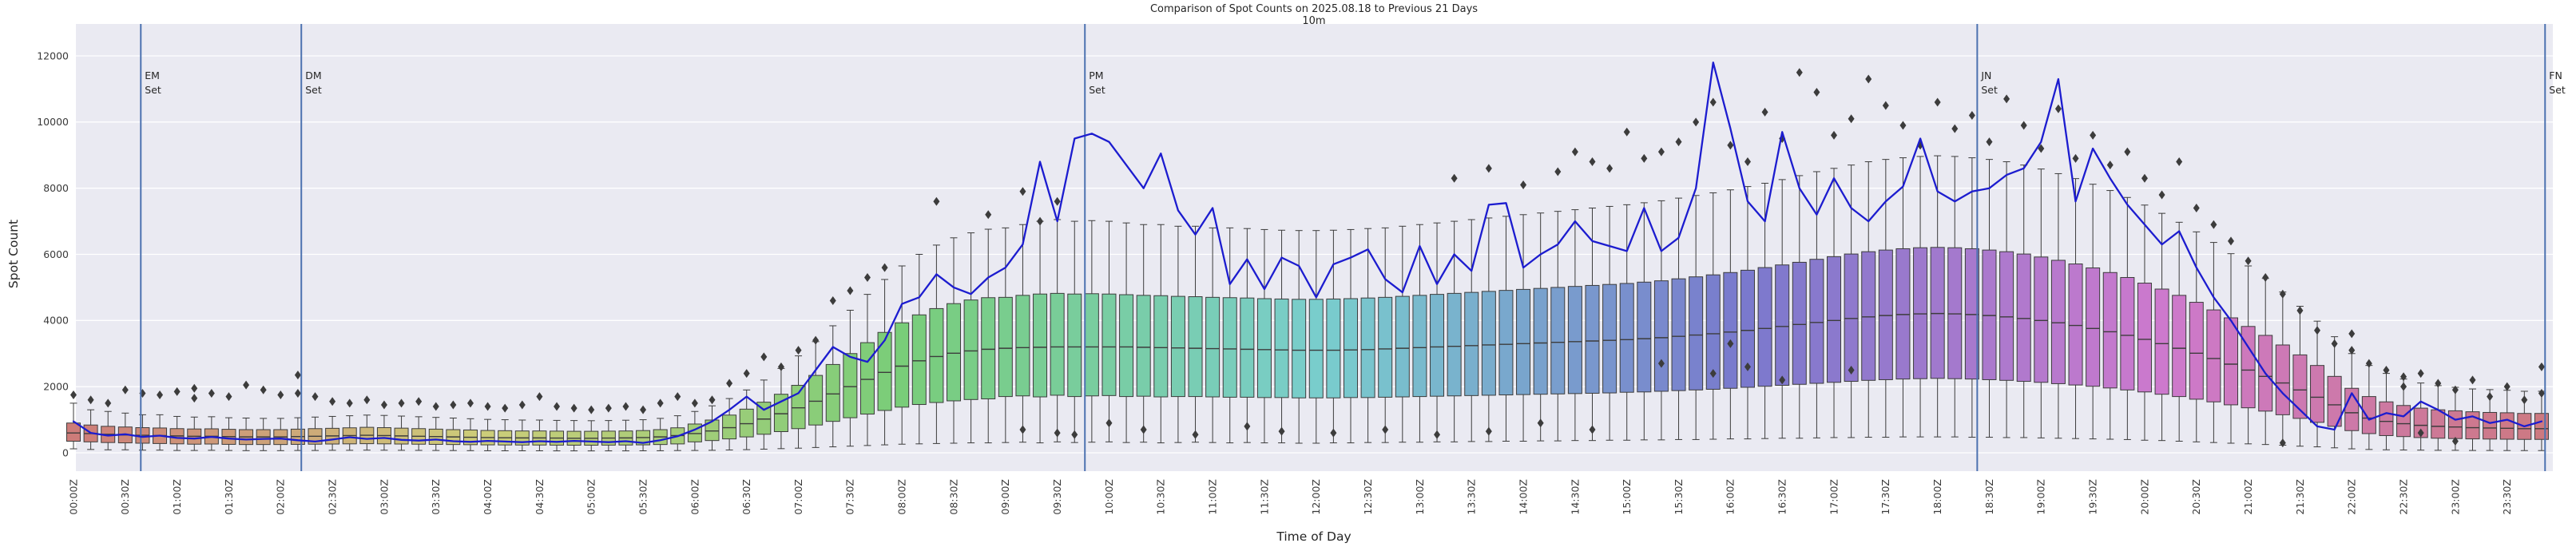 The image size is (2576, 555). What do you see at coordinates (56, 387) in the screenshot?
I see `y-tick-label: 2000` at bounding box center [56, 387].